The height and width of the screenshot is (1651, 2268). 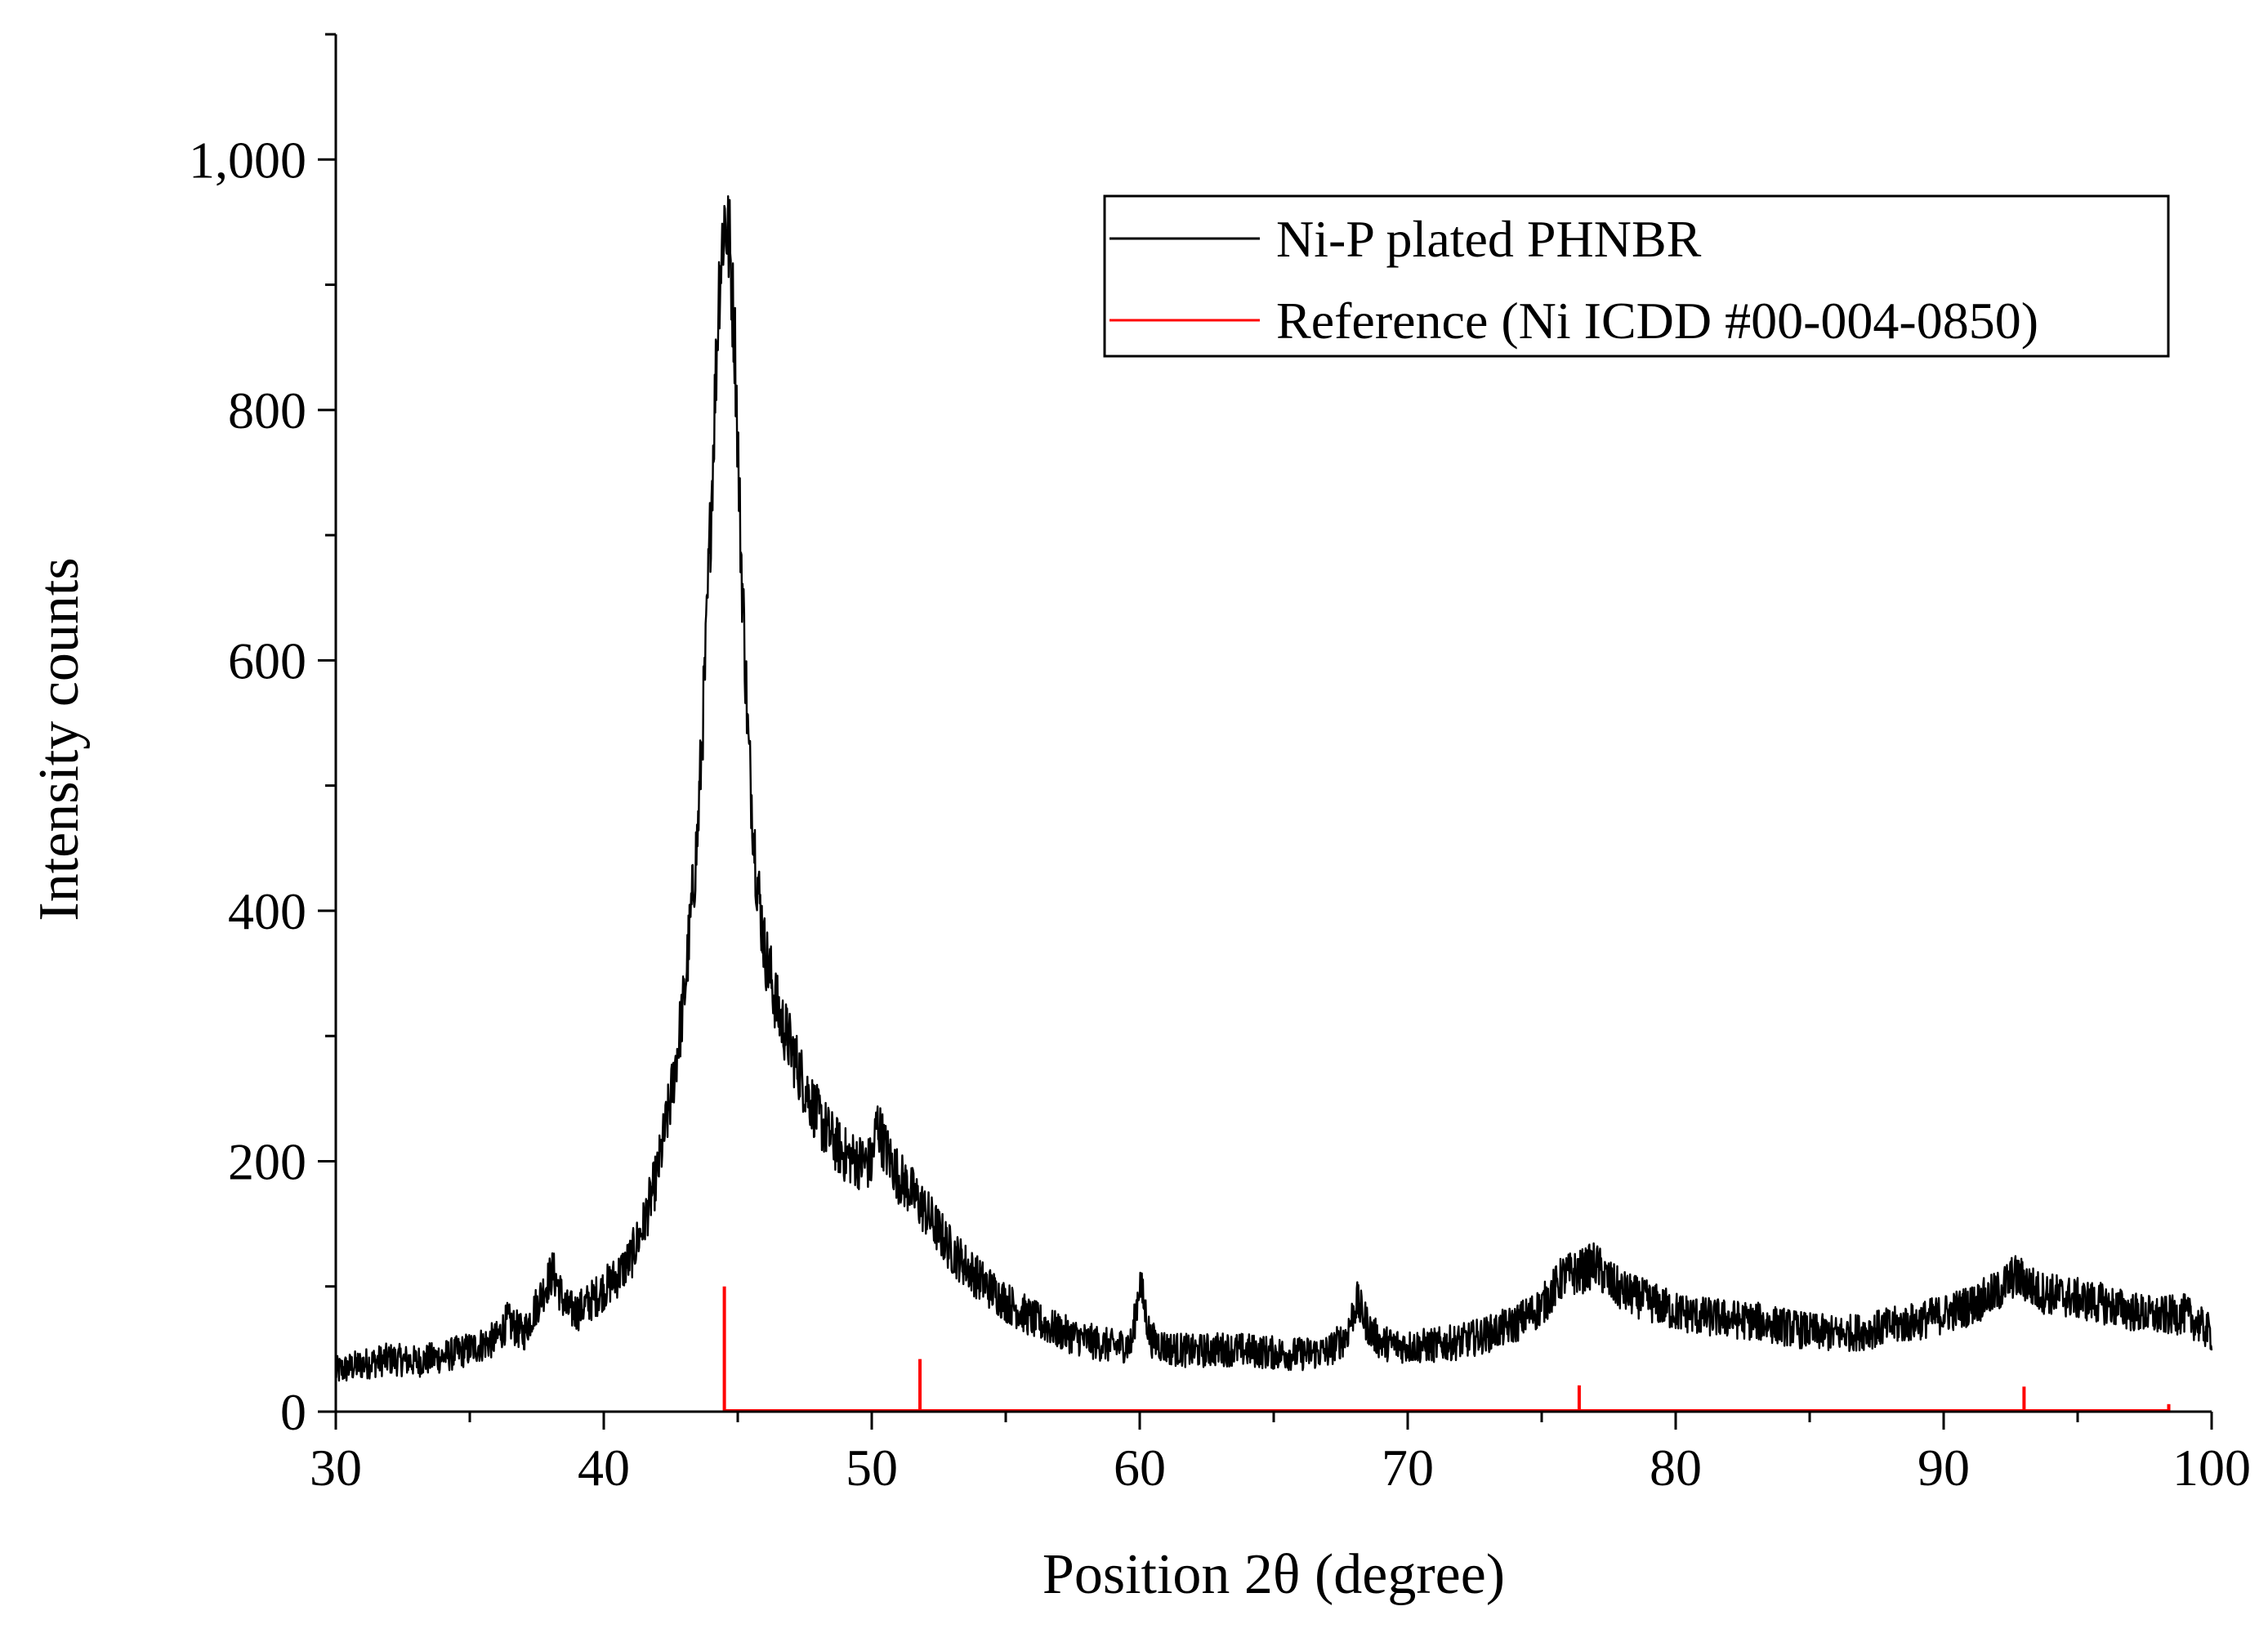 I want to click on x-tick-label: 50, so click(x=872, y=1468).